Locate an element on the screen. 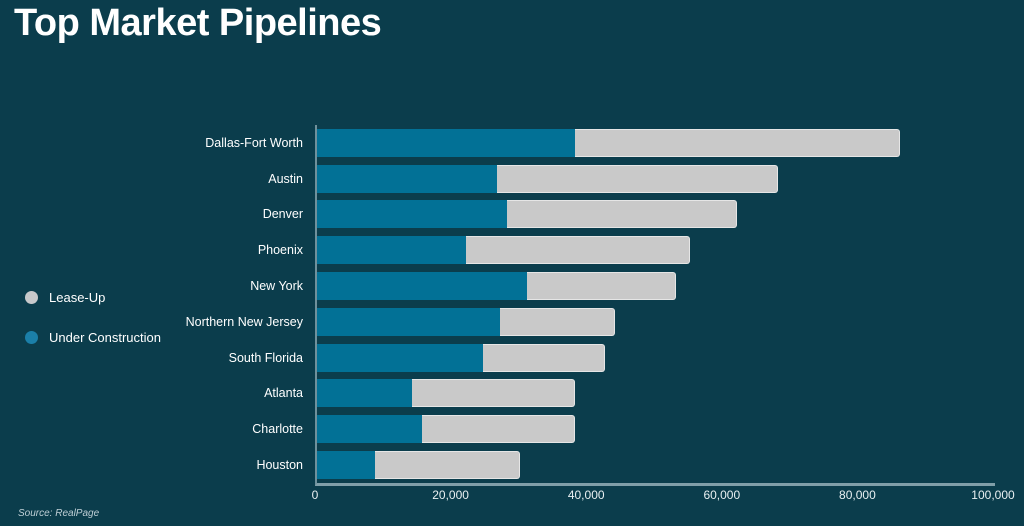 The height and width of the screenshot is (526, 1024). category-label: Atlanta is located at coordinates (283, 393).